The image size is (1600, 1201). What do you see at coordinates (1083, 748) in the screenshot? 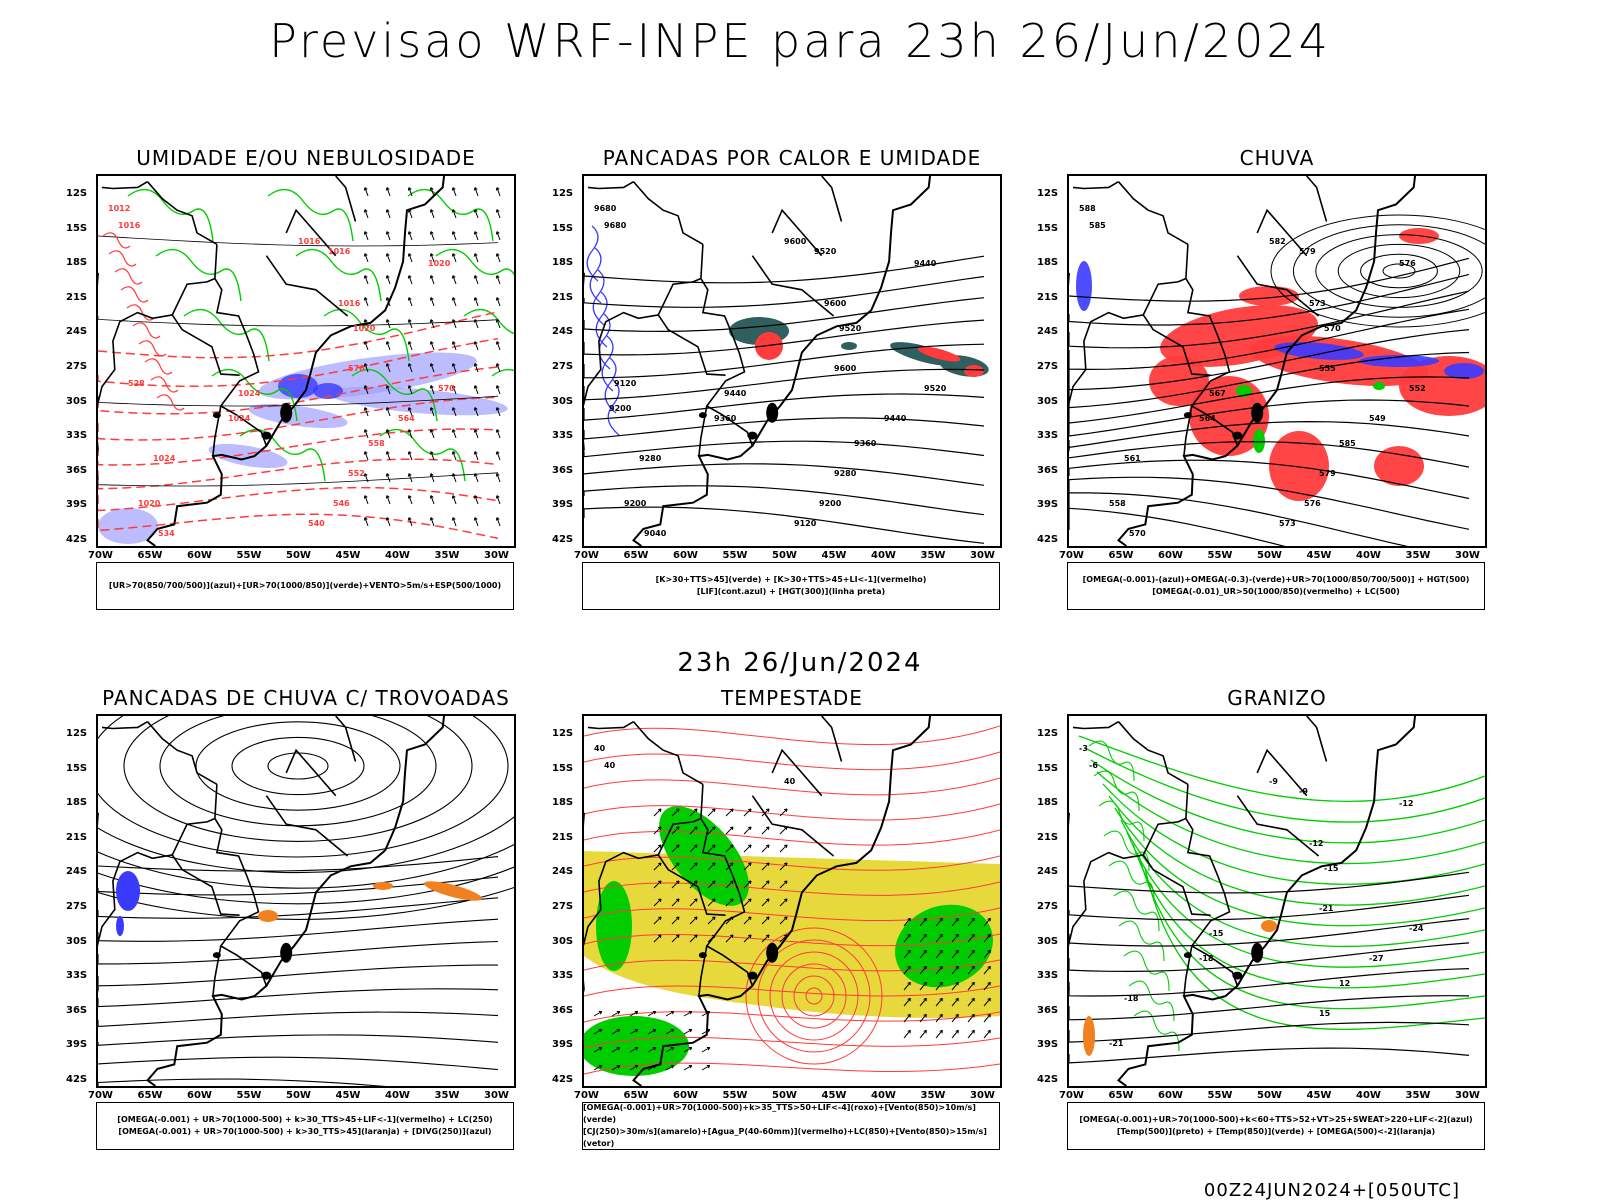
I see `contour-label: -3` at bounding box center [1083, 748].